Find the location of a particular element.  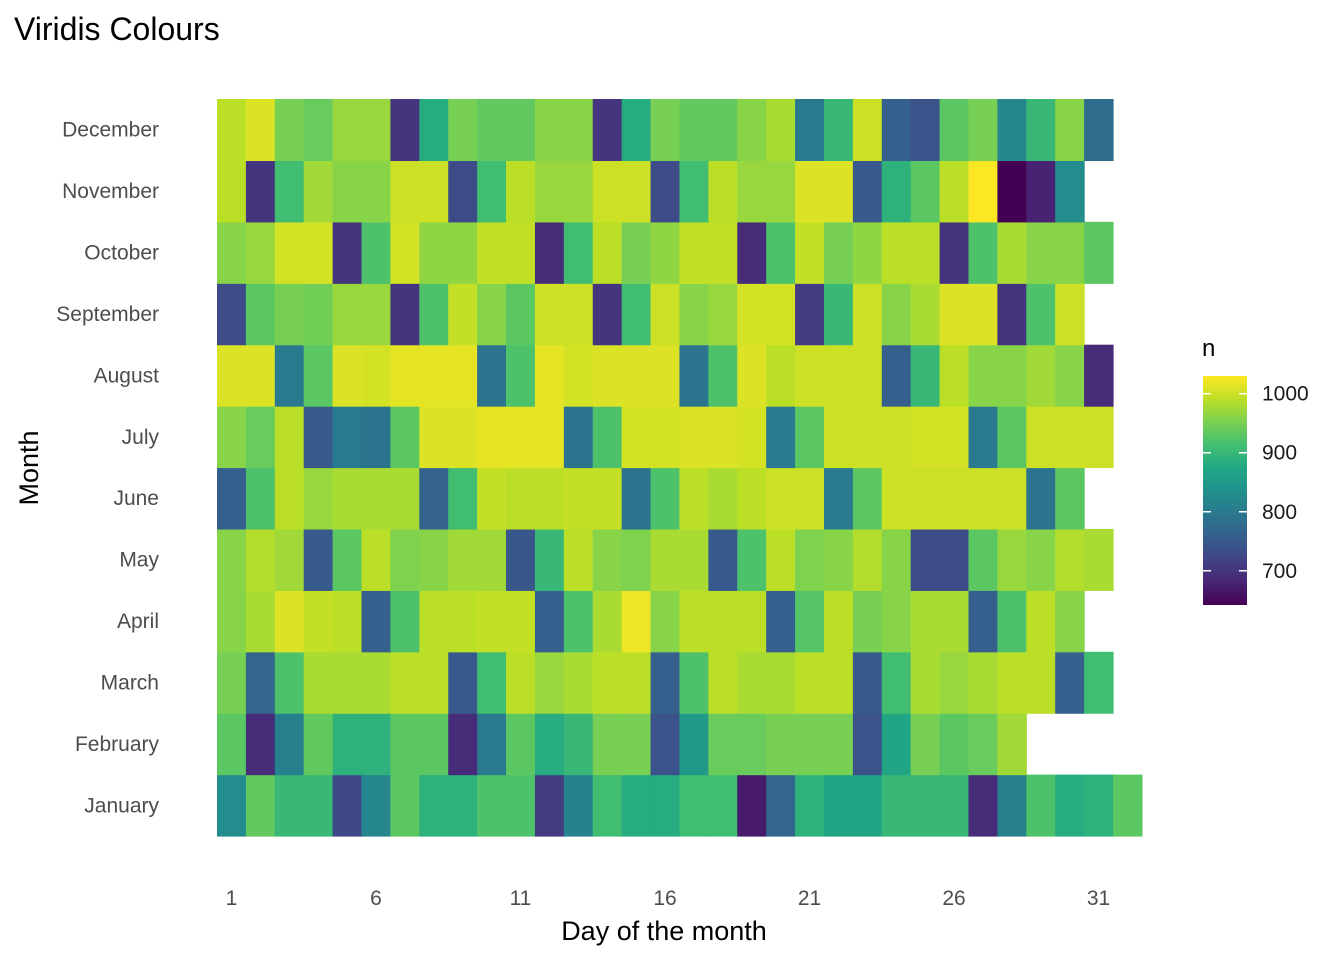

month-label-february: February is located at coordinates (117, 744).